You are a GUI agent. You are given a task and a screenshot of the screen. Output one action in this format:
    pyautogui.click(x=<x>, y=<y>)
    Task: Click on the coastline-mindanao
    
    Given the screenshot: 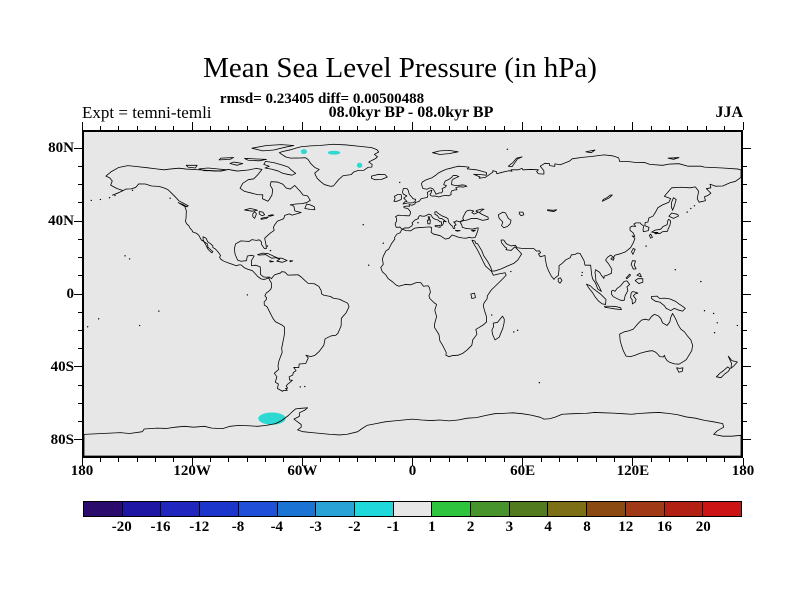 What is the action you would take?
    pyautogui.click(x=639, y=281)
    